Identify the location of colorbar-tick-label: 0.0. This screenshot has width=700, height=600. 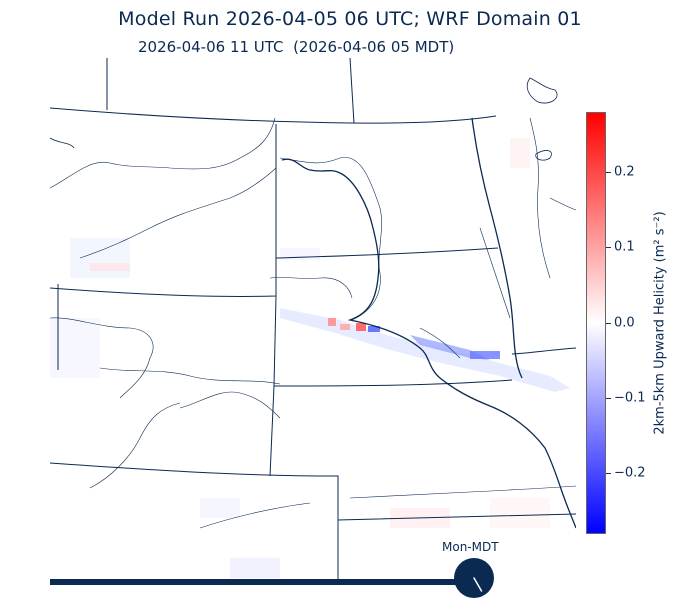
(624, 323).